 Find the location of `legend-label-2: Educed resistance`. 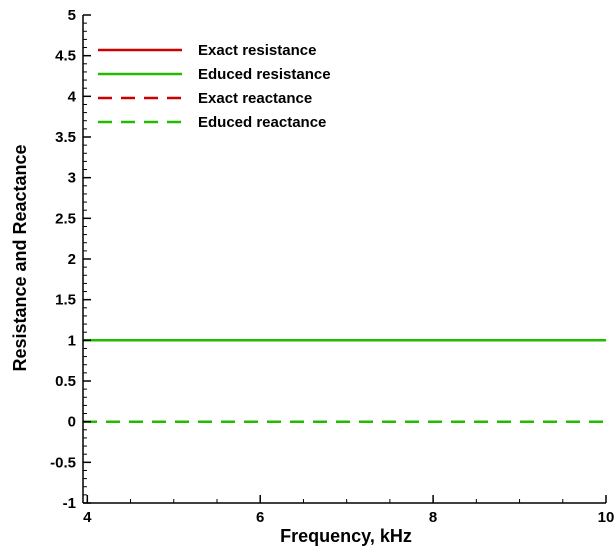

legend-label-2: Educed resistance is located at coordinates (264, 74).